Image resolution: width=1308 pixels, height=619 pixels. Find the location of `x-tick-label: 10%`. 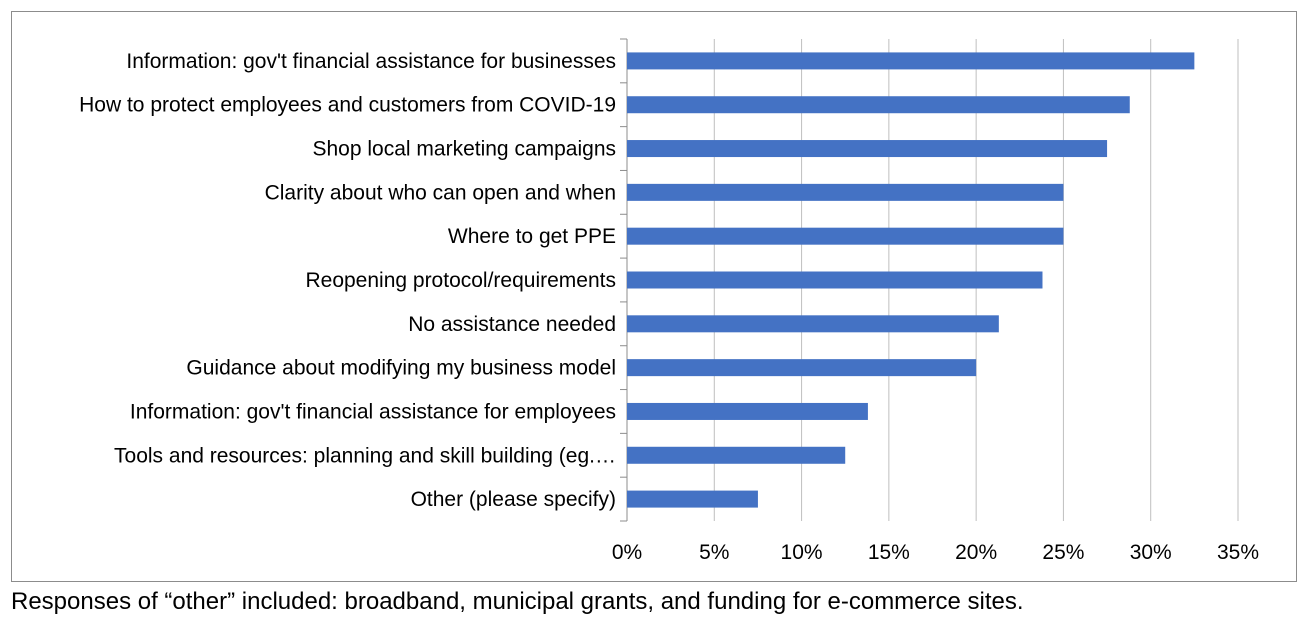

x-tick-label: 10% is located at coordinates (802, 552).